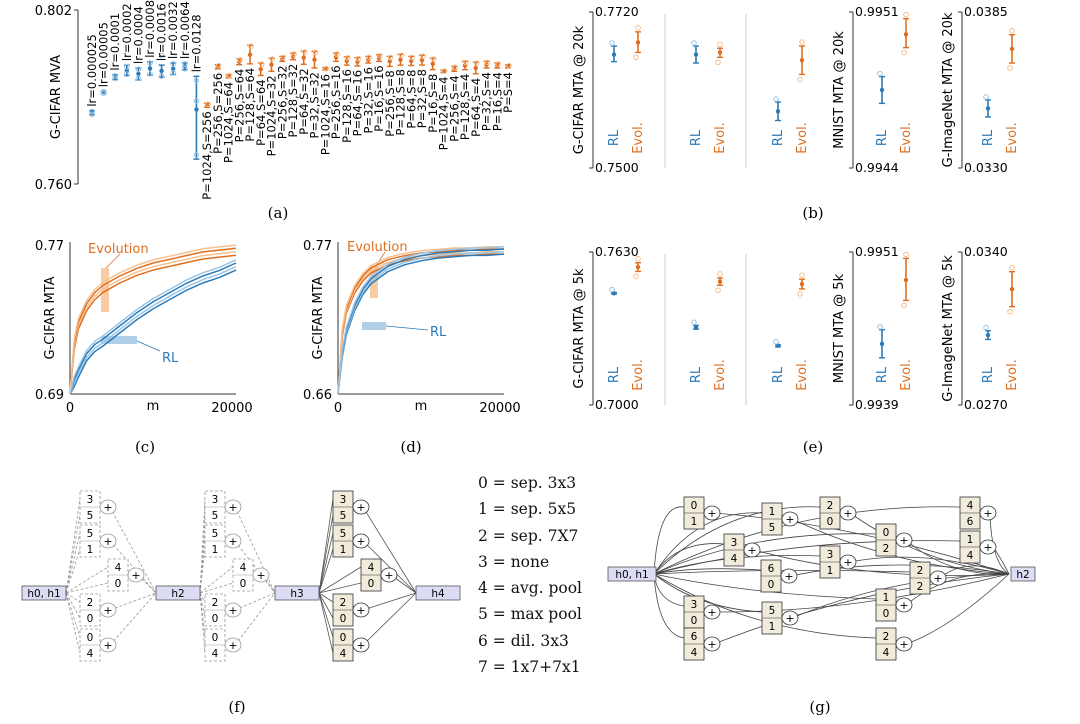  I want to click on caption-b: (b), so click(812, 213).